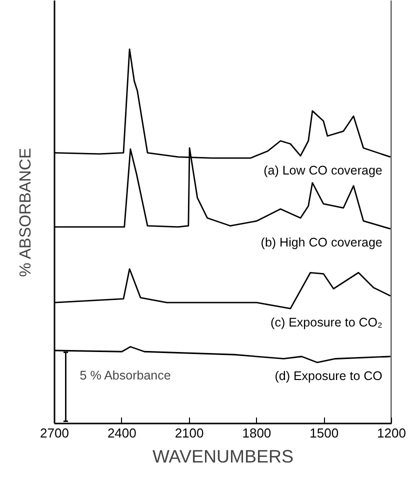  I want to click on annotation: 5 % Absorbance, so click(125, 375).